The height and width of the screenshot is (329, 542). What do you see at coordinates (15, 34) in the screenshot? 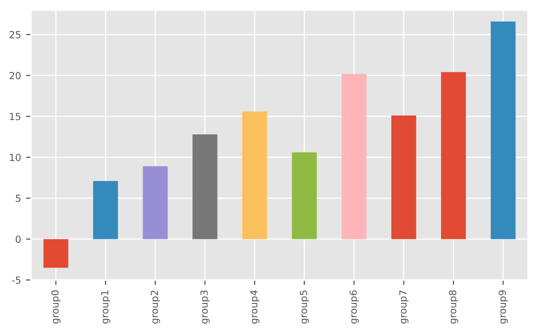
I see `y-tick-label: 25` at bounding box center [15, 34].